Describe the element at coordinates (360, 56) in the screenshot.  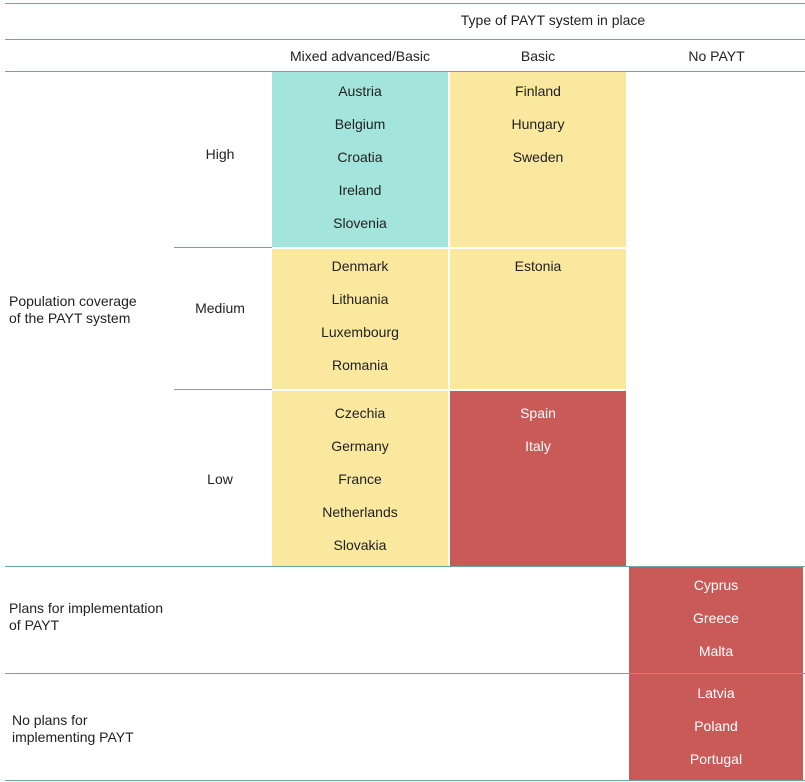
I see `column-header-mixed: Mixed advanced/Basic` at that location.